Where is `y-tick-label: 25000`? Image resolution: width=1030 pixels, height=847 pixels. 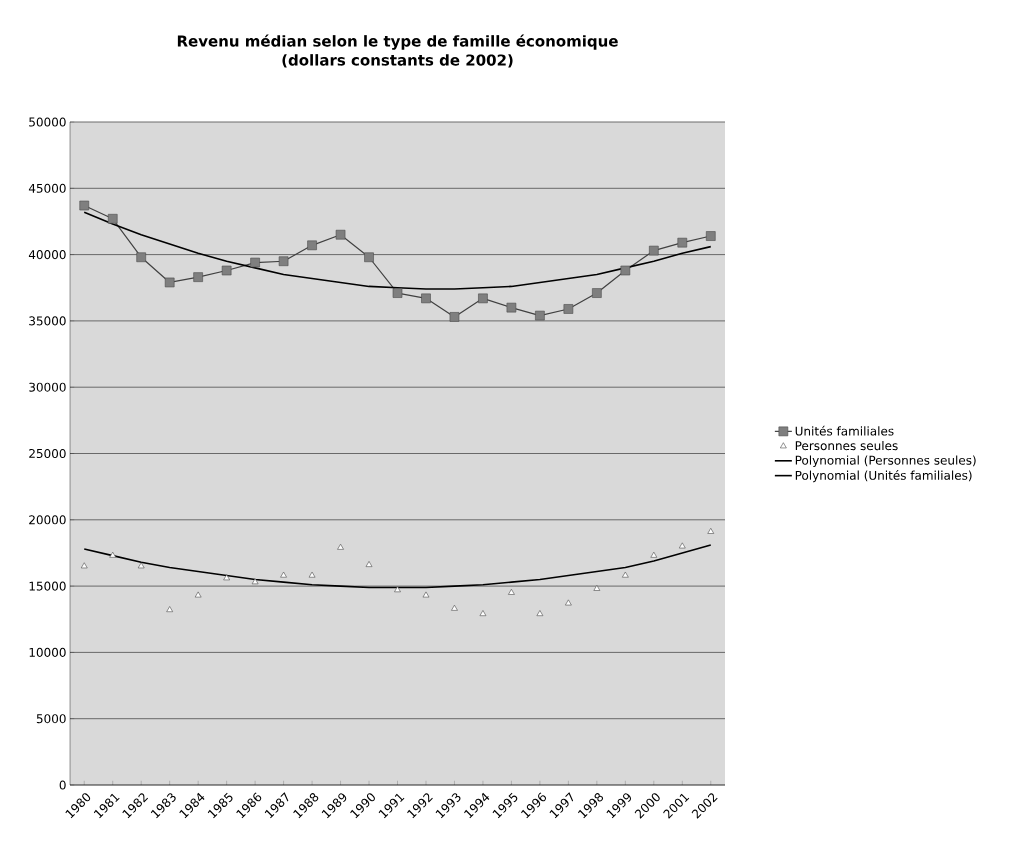
y-tick-label: 25000 is located at coordinates (47, 453).